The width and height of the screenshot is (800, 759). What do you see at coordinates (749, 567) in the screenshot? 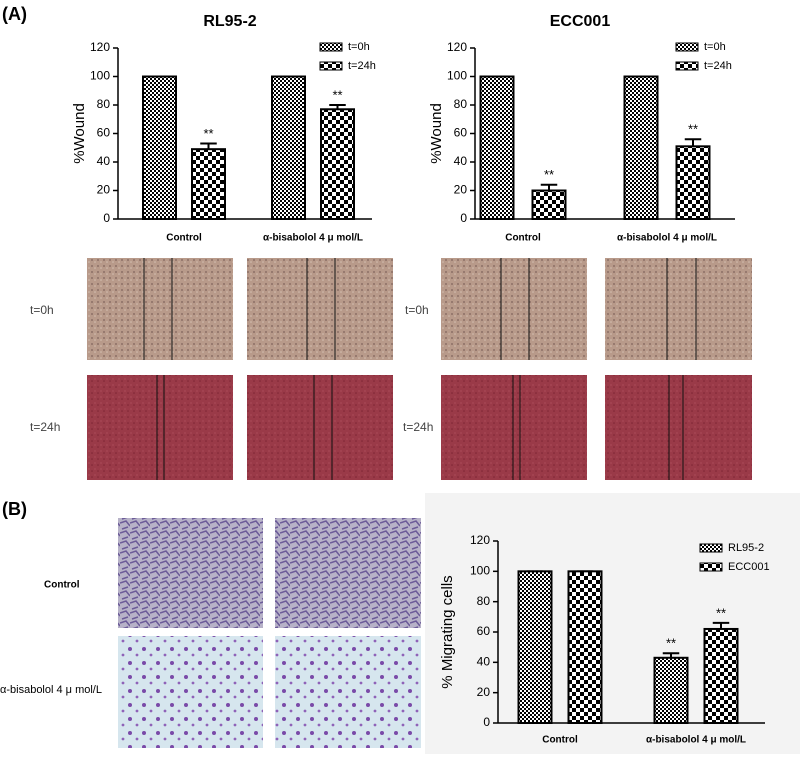
I see `legend-label: ECC001` at bounding box center [749, 567].